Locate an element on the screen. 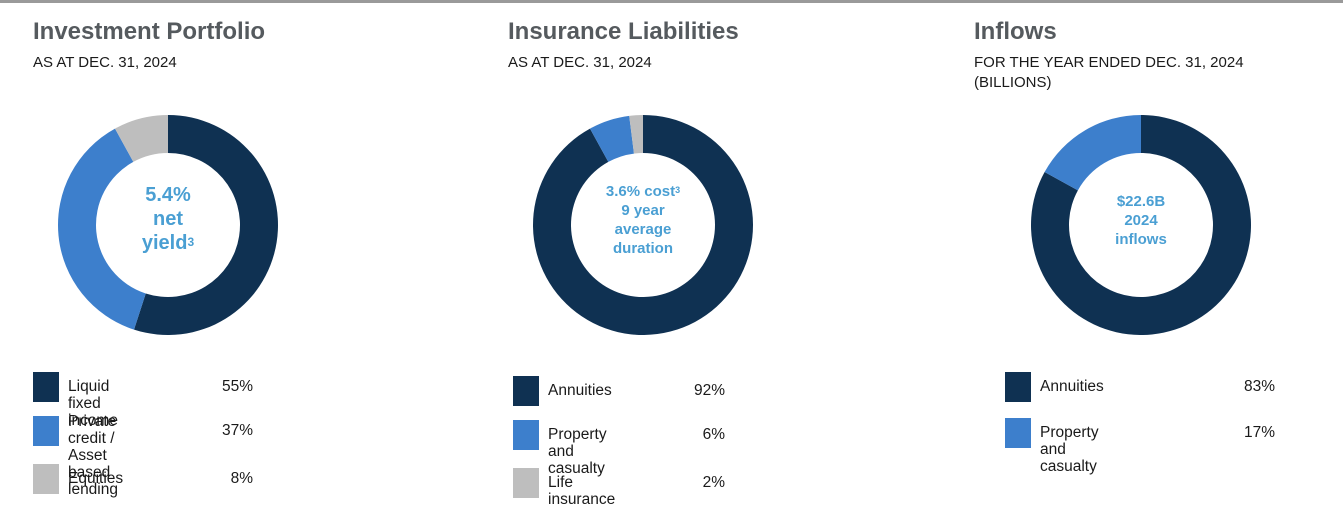 The image size is (1343, 508). center-line: 2024 is located at coordinates (1141, 220).